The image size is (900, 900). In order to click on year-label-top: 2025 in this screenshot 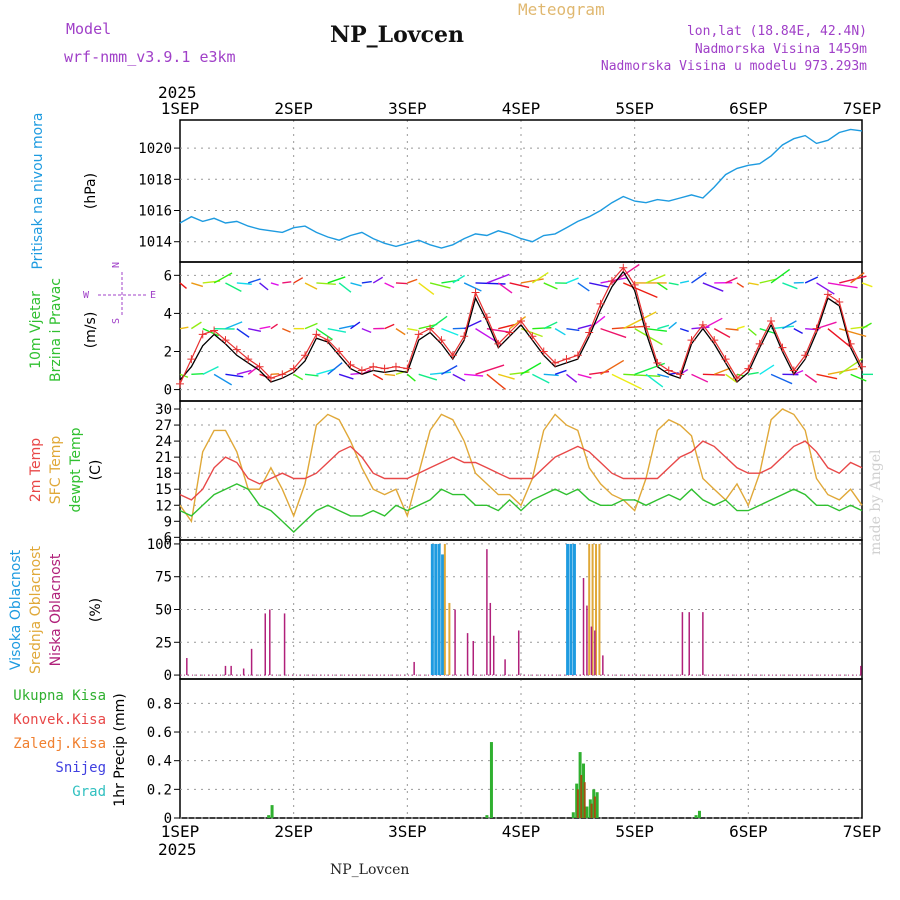, I will do `click(177, 92)`.